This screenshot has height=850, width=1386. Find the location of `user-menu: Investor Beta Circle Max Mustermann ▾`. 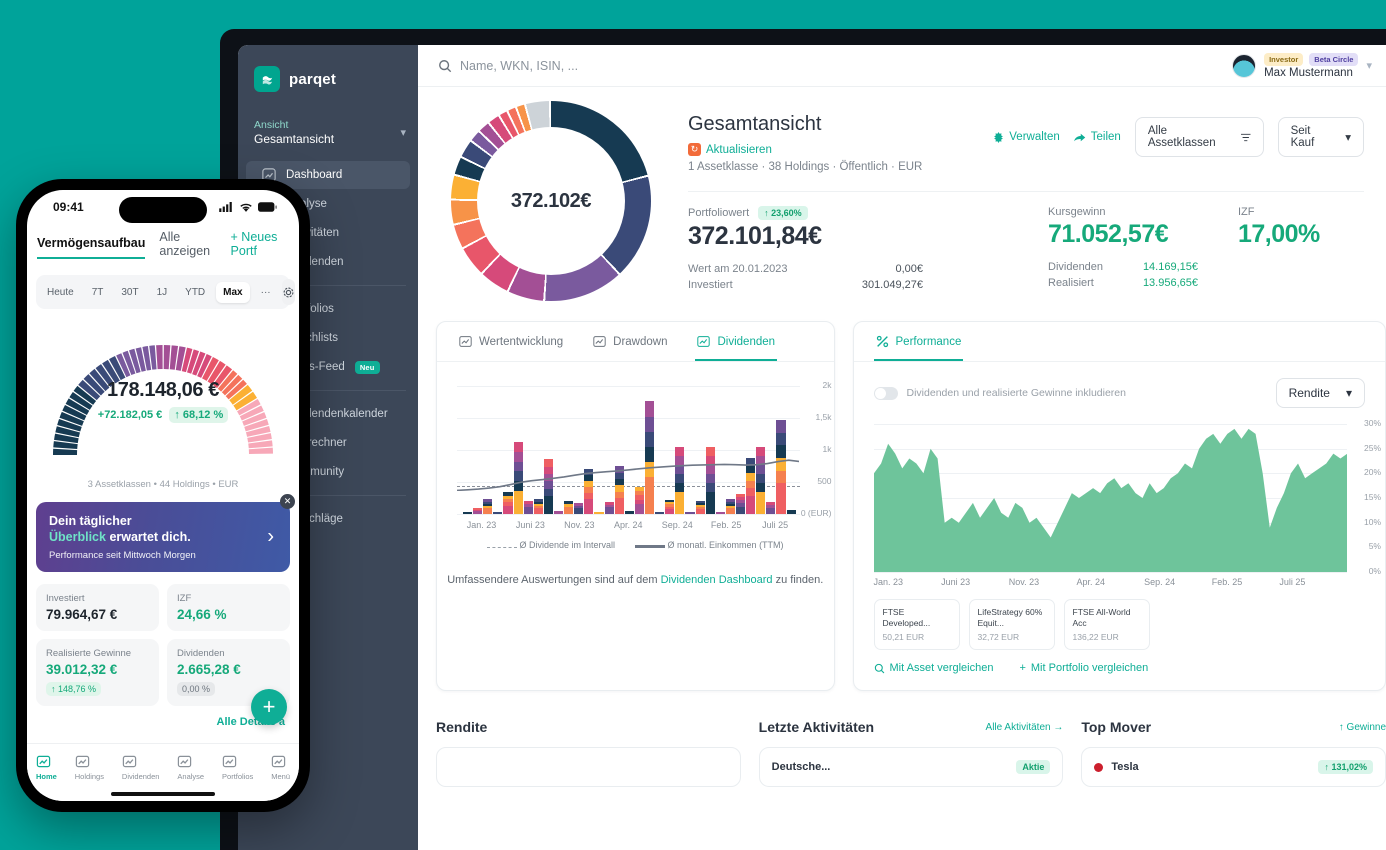

user-menu: Investor Beta Circle Max Mustermann ▾ is located at coordinates (1302, 65).